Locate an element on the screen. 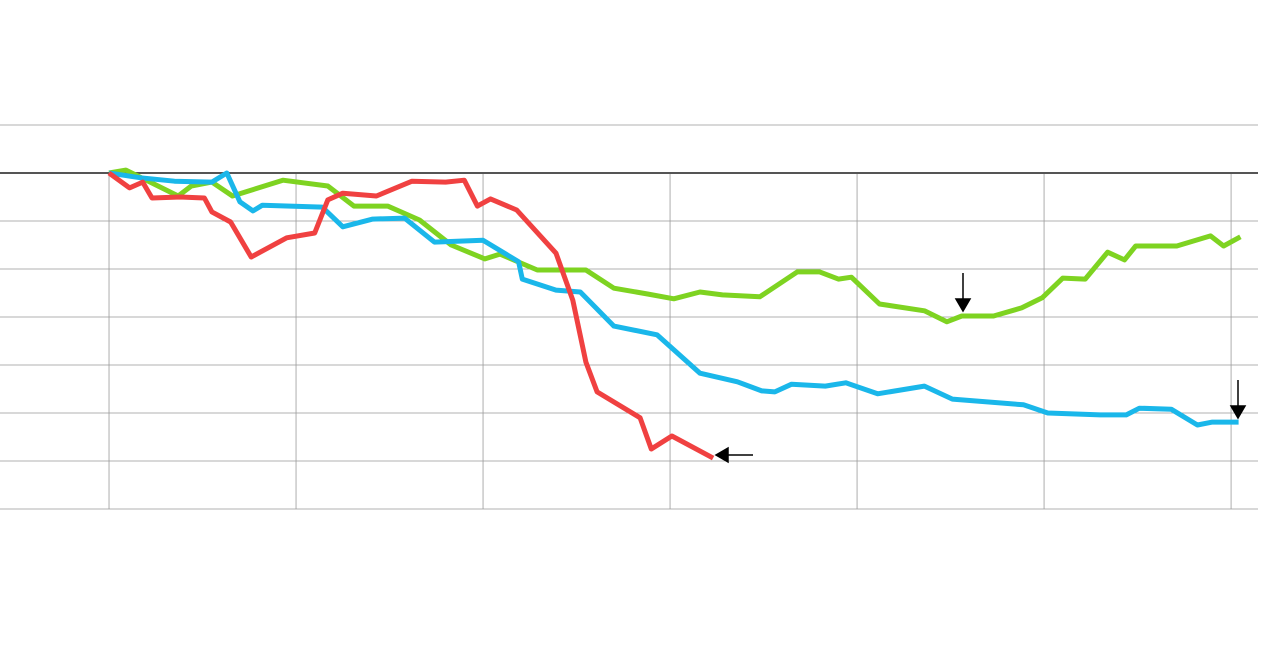 The width and height of the screenshot is (1280, 672). annotations is located at coordinates (980, 368).